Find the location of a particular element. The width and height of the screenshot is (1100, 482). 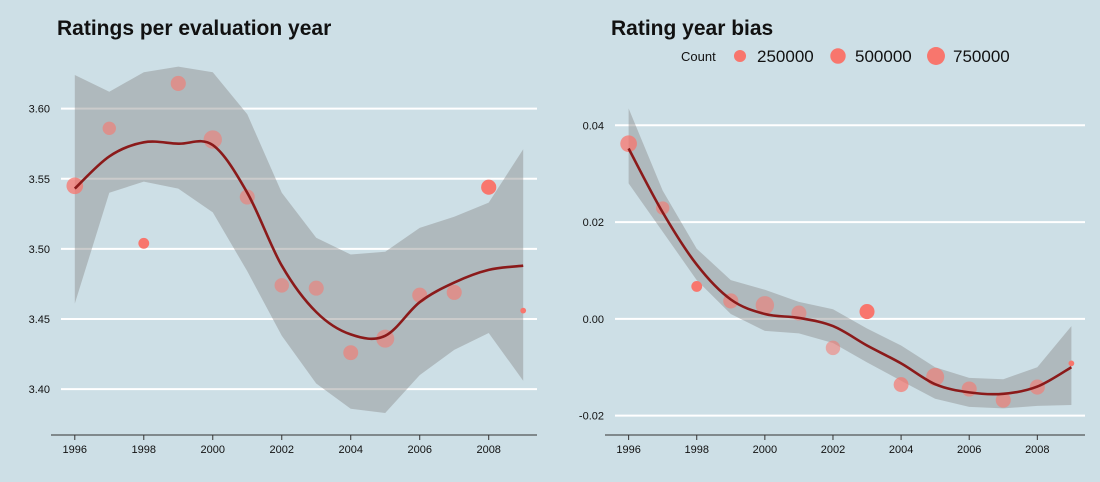

legend-label: 500000 is located at coordinates (883, 56).